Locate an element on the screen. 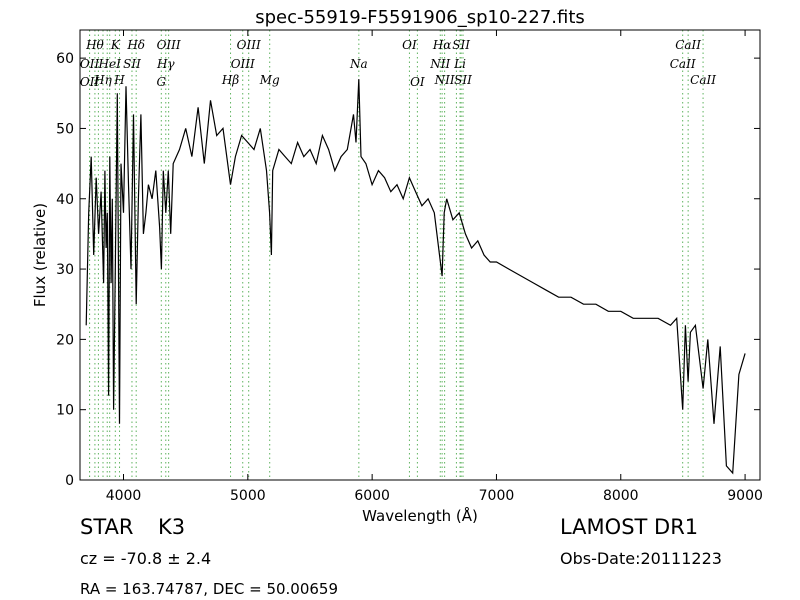 The image size is (800, 600). x-axis-label: Wavelength (Å) is located at coordinates (420, 515).